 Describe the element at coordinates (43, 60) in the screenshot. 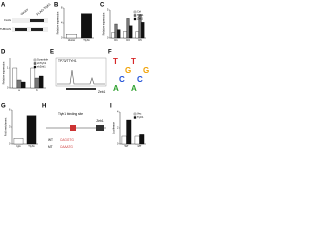

I see `legend-label: Scramble` at that location.